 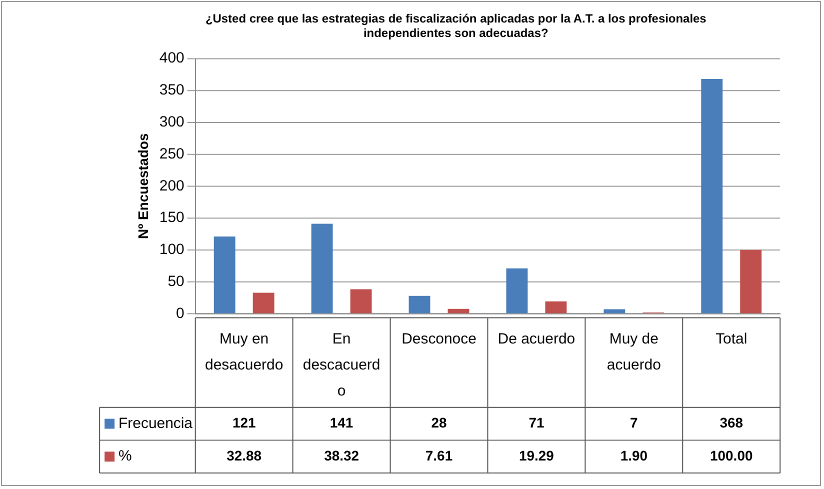 I want to click on data-label: 7, so click(x=634, y=422).